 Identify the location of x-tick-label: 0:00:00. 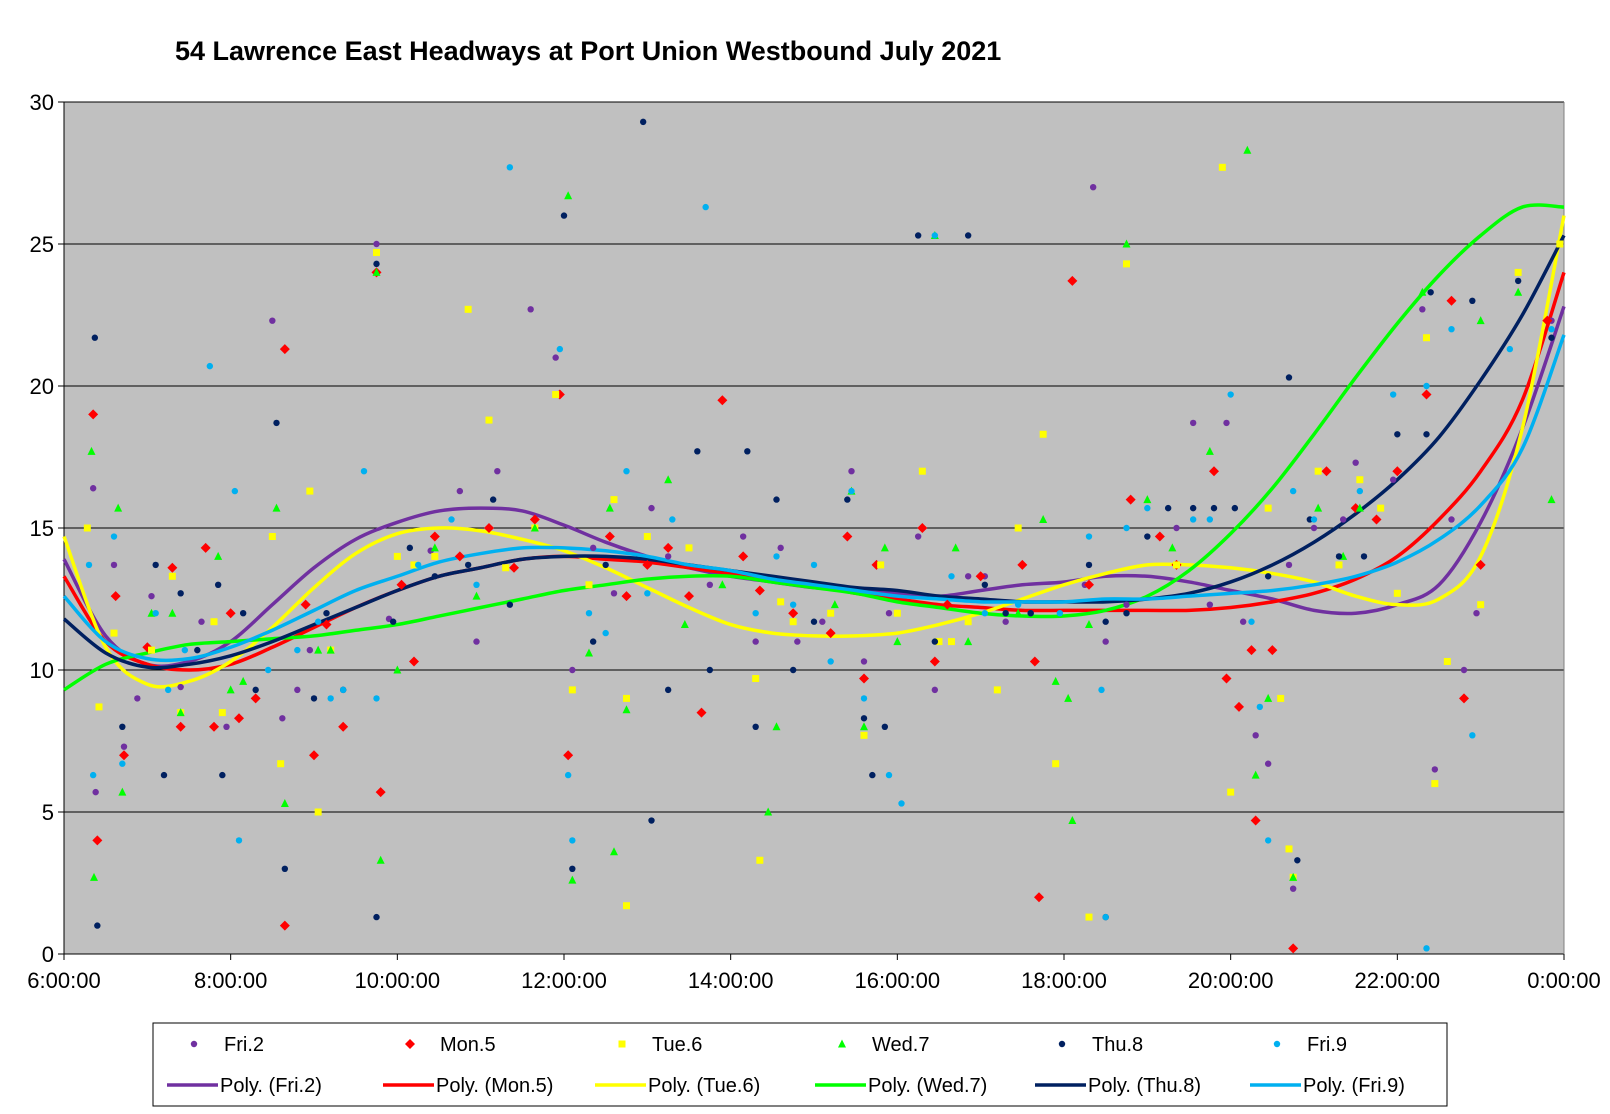
(1563, 980).